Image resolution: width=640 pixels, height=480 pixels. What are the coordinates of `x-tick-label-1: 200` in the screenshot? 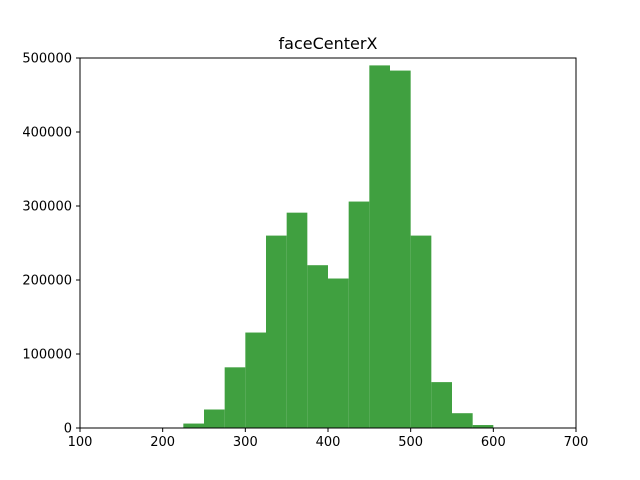 It's located at (162, 442).